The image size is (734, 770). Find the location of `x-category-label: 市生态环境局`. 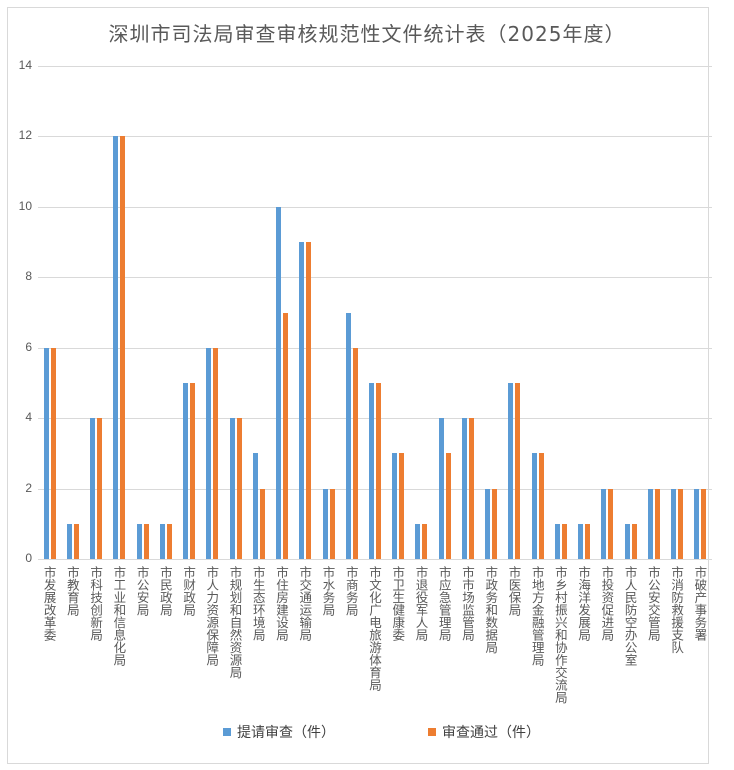

x-category-label: 市生态环境局 is located at coordinates (258, 603).